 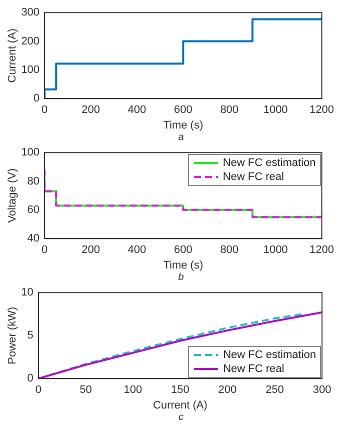 I want to click on y-tick-label: 40, so click(x=33, y=238).